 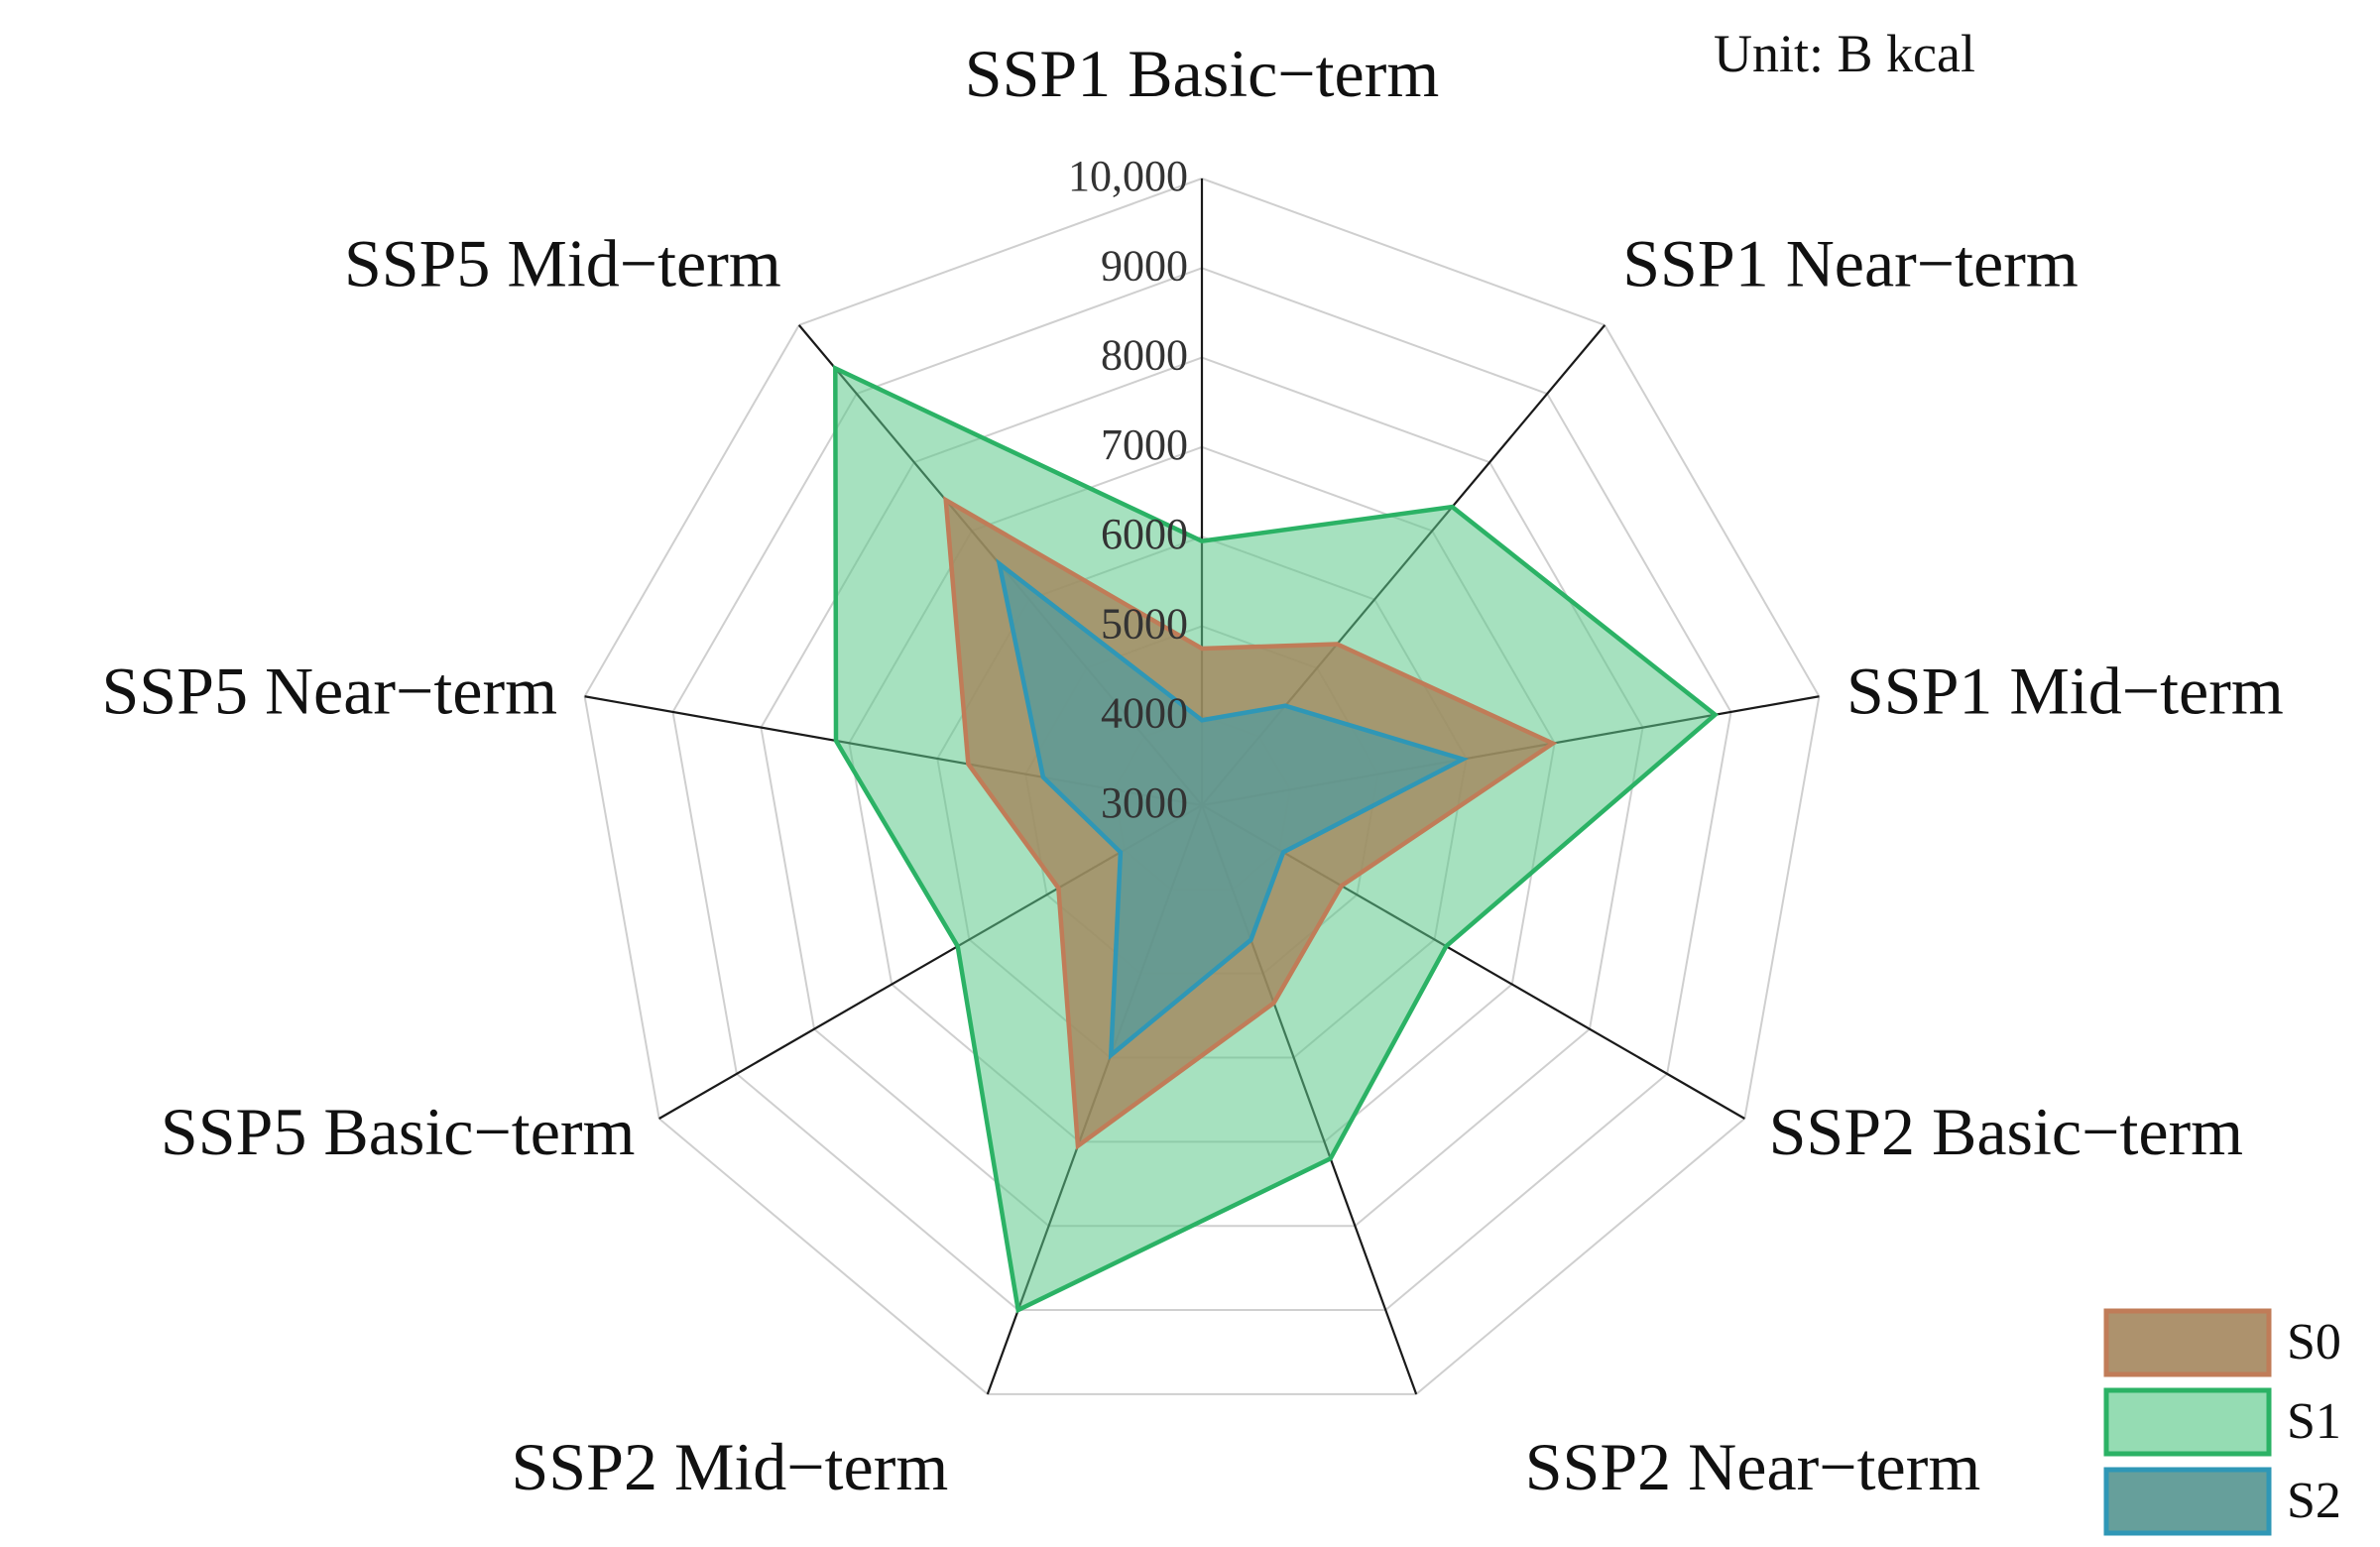 I want to click on category-label-6: SSP5 Basic−term, so click(x=398, y=1131).